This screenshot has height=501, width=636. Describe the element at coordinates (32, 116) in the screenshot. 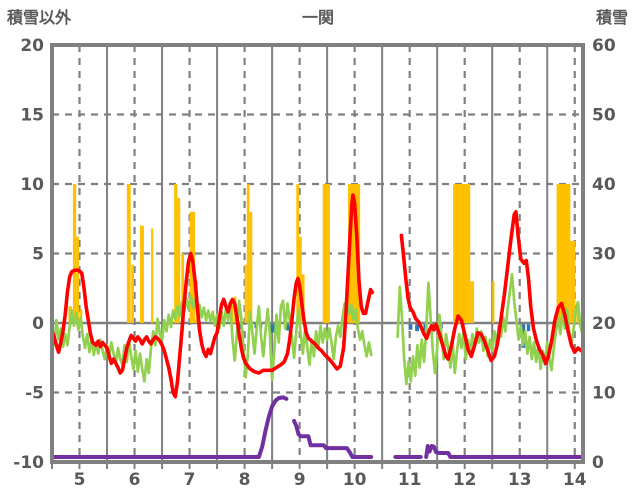

I see `left-axis-tick-label: 15` at that location.